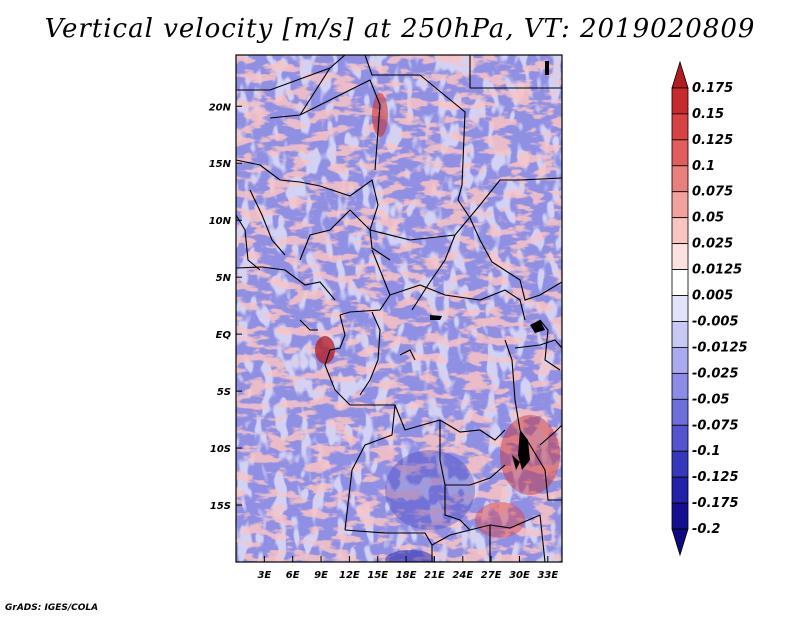 The width and height of the screenshot is (800, 618). I want to click on colorbar-label: -0.05, so click(710, 399).